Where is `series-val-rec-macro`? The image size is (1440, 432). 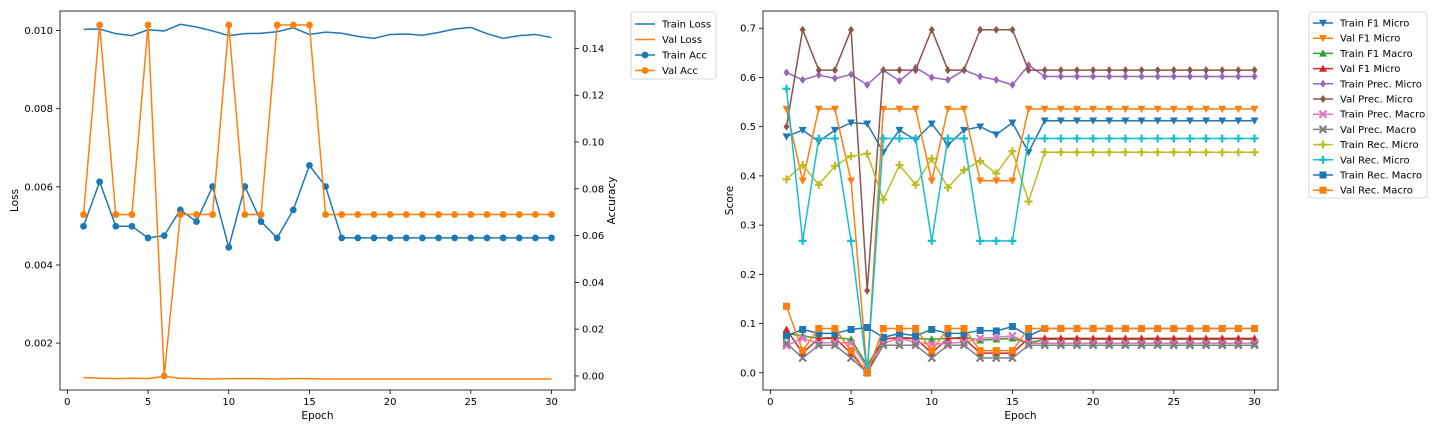 series-val-rec-macro is located at coordinates (1020, 339).